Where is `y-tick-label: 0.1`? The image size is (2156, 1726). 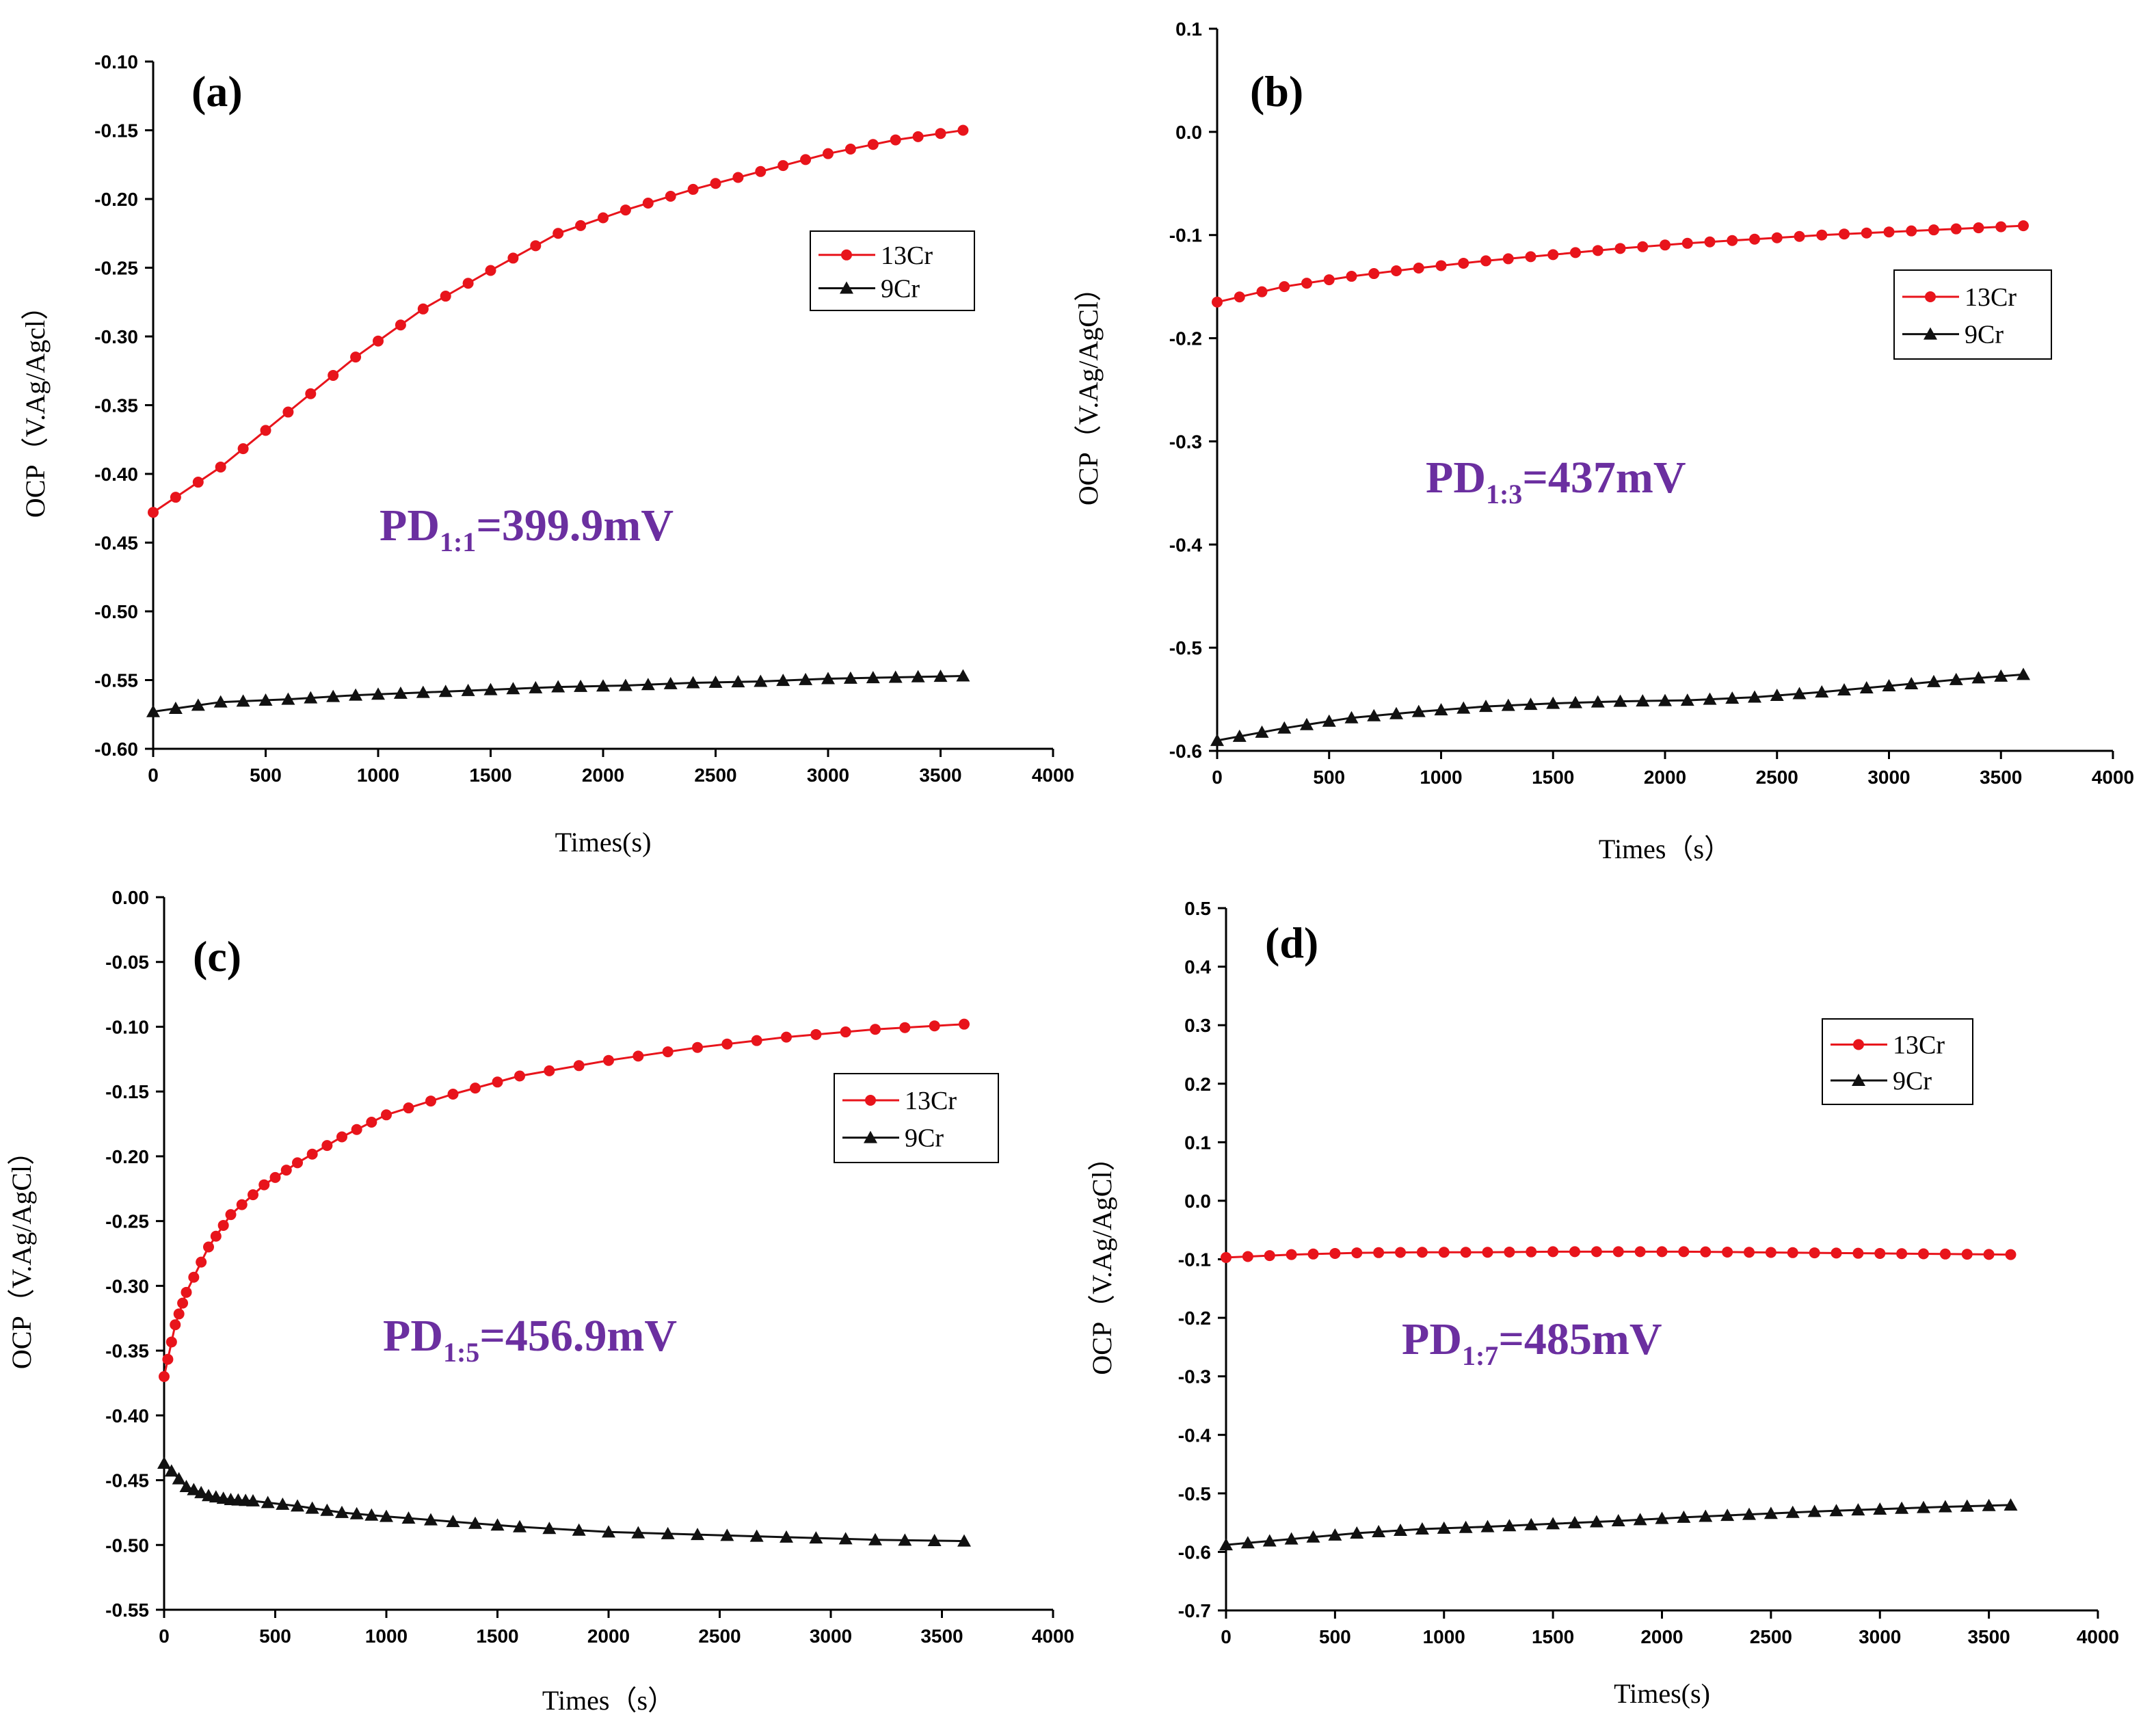 y-tick-label: 0.1 is located at coordinates (1188, 29).